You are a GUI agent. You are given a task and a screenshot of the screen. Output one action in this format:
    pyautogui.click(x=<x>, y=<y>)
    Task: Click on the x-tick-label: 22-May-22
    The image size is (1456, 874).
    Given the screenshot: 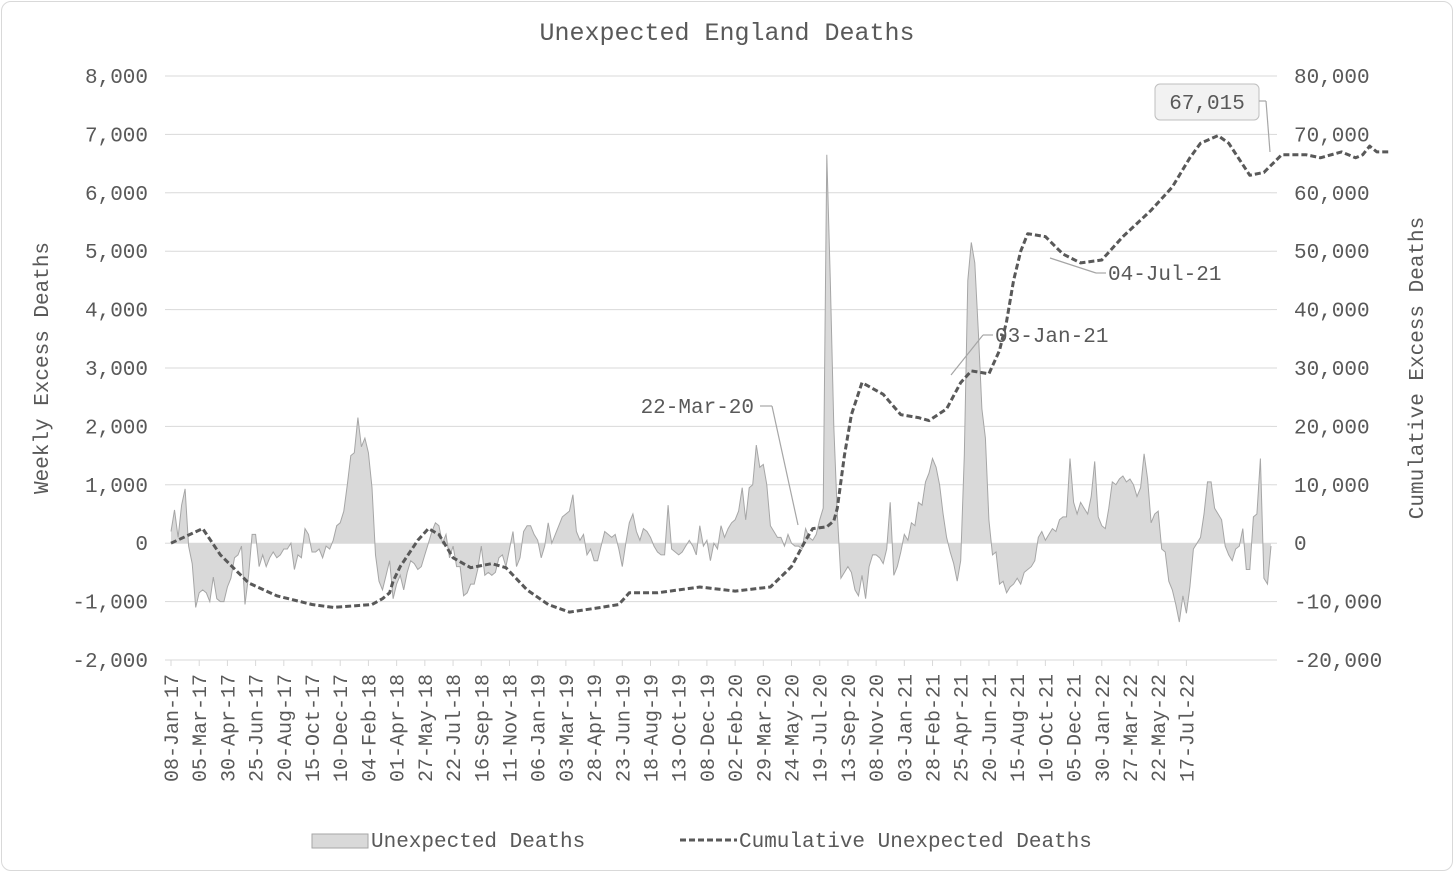 What is the action you would take?
    pyautogui.click(x=1160, y=728)
    